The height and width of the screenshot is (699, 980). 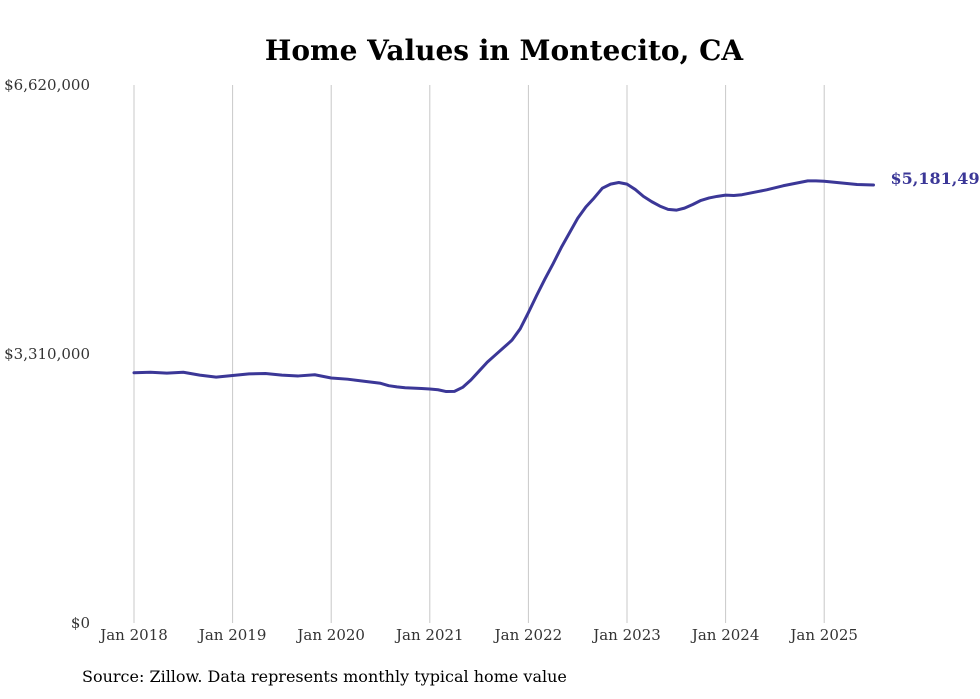 I want to click on x-tick-label: Jan 2021, so click(x=429, y=635).